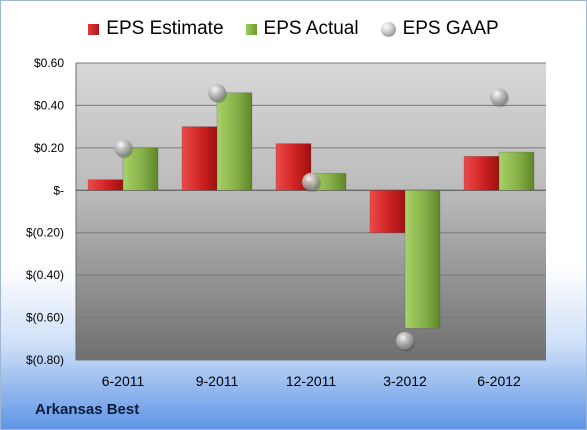 Image resolution: width=587 pixels, height=430 pixels. Describe the element at coordinates (49, 105) in the screenshot. I see `y-tick-label: $0.40` at that location.